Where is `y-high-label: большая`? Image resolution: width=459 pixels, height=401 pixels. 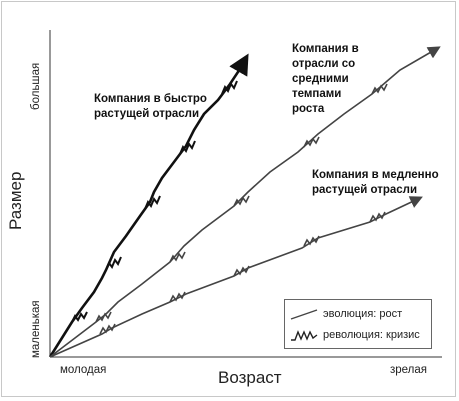
y-high-label: большая is located at coordinates (36, 86).